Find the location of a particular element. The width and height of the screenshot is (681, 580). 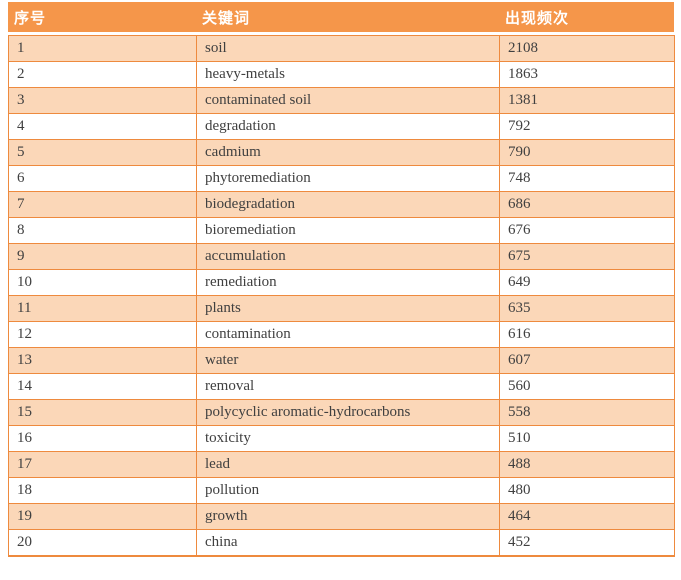

cell-index: 15 is located at coordinates (102, 412).